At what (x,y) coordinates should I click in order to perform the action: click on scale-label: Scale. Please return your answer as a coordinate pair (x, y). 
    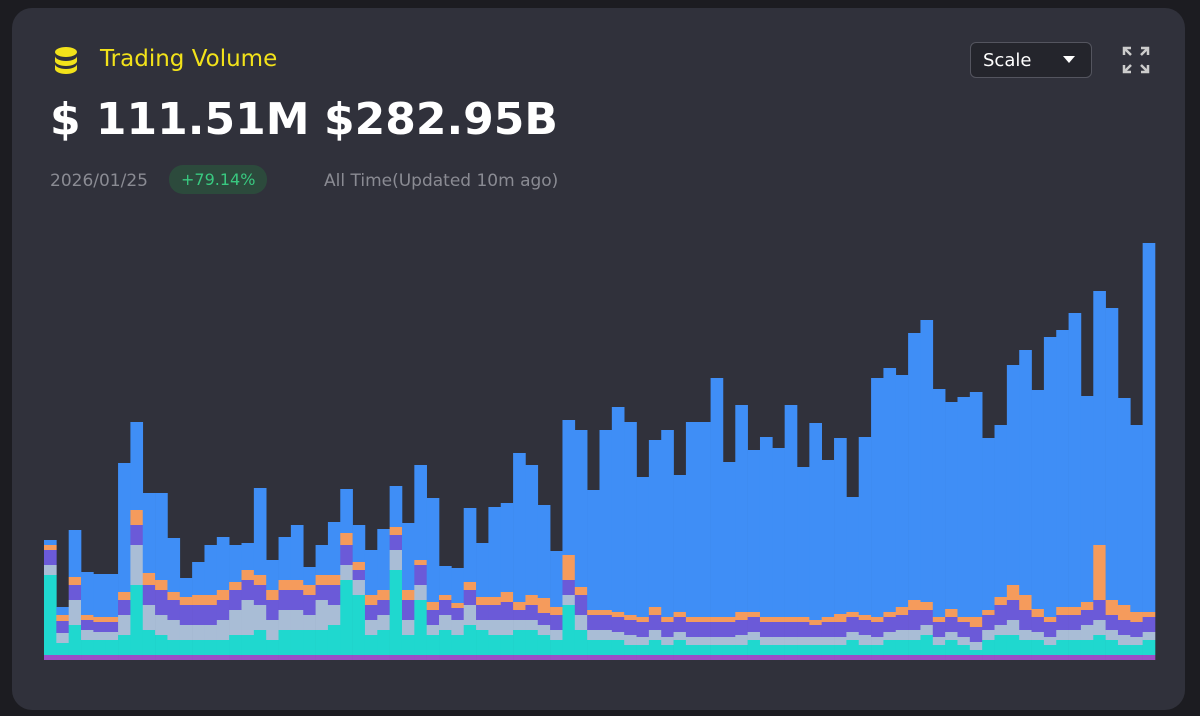
    Looking at the image, I should click on (1007, 60).